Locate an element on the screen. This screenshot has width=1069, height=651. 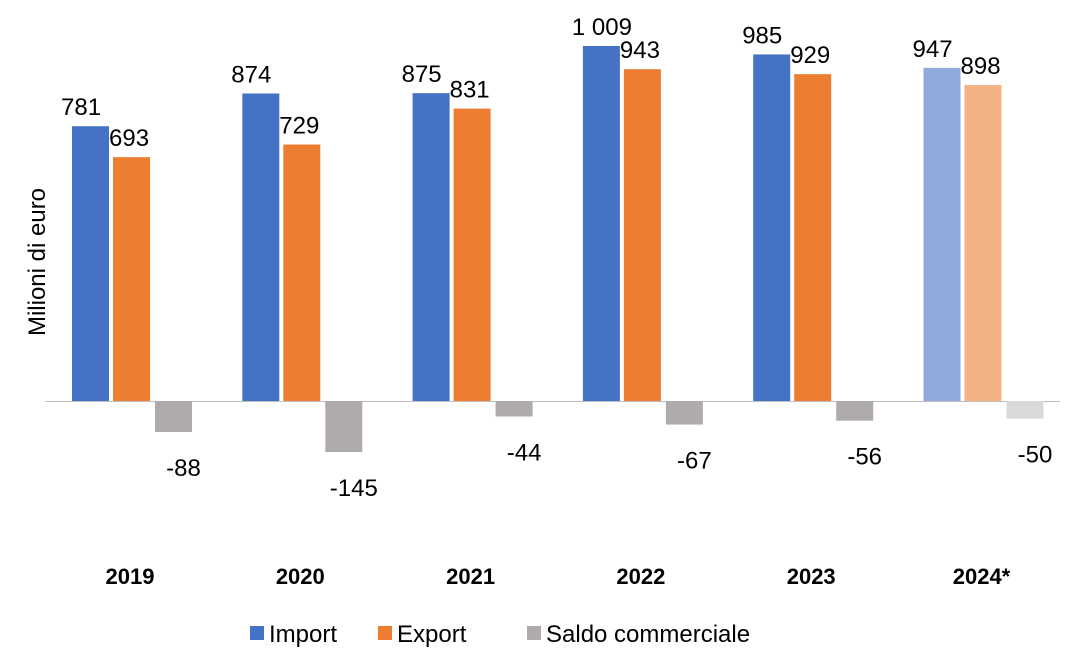
legend: Import Export Saldo commerciale is located at coordinates (500, 634).